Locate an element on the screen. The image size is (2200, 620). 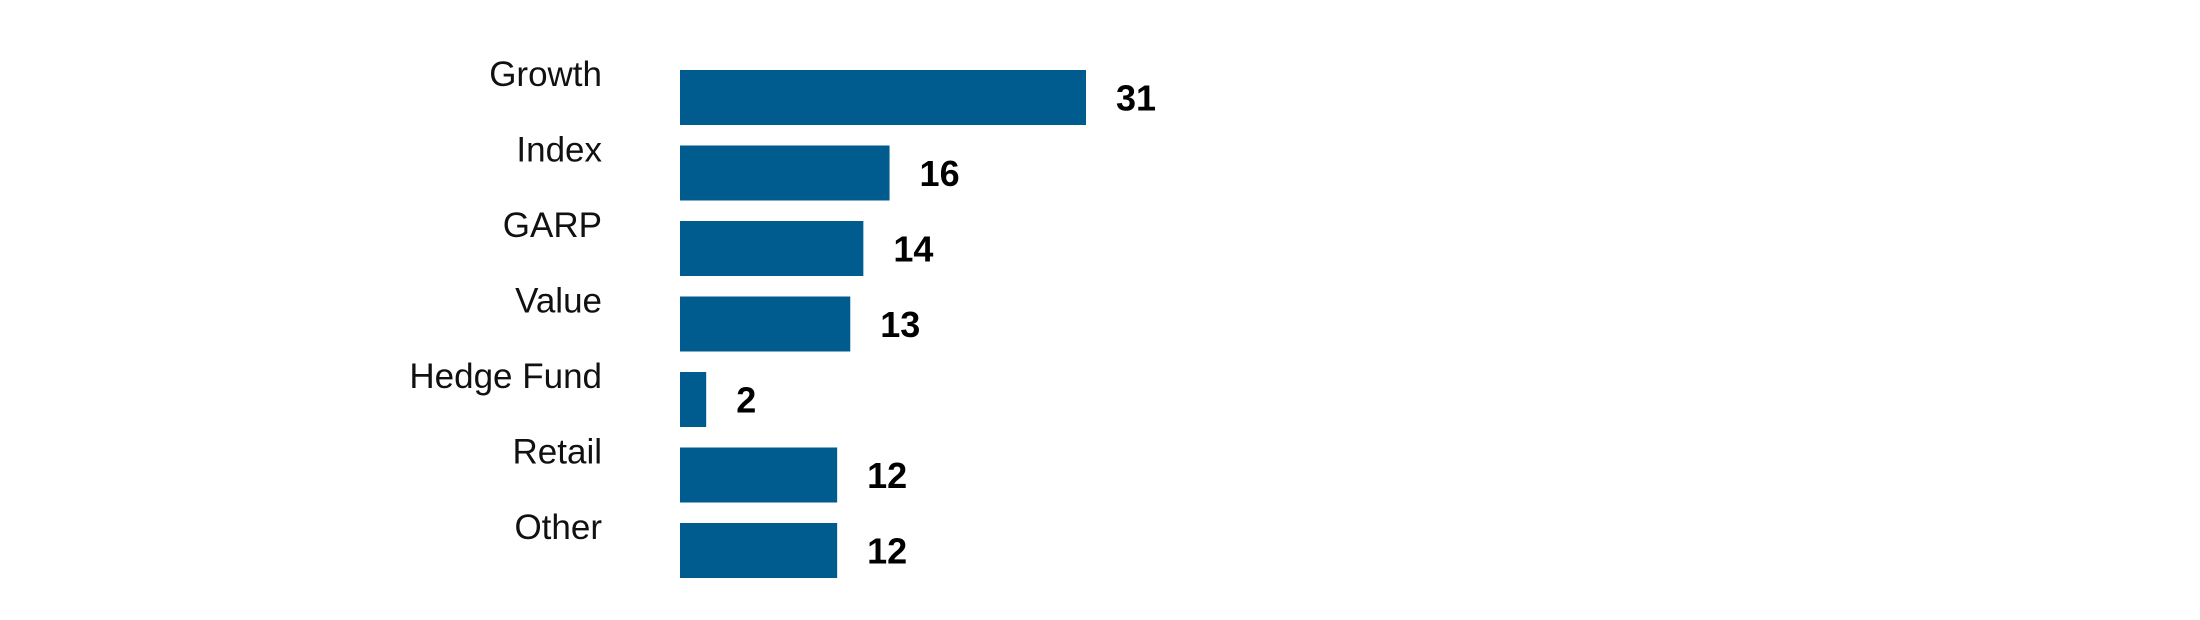
category-label: Value is located at coordinates (558, 301).